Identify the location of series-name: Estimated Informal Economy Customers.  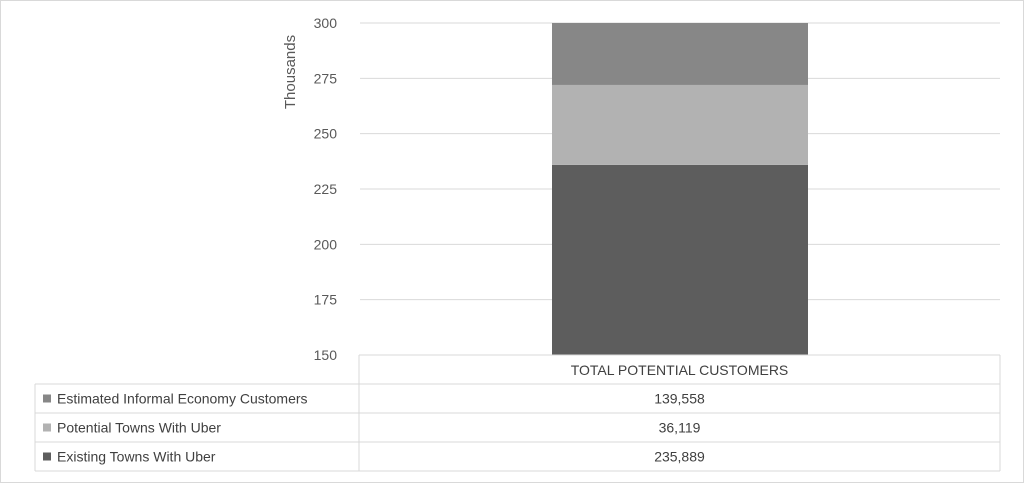
(182, 399).